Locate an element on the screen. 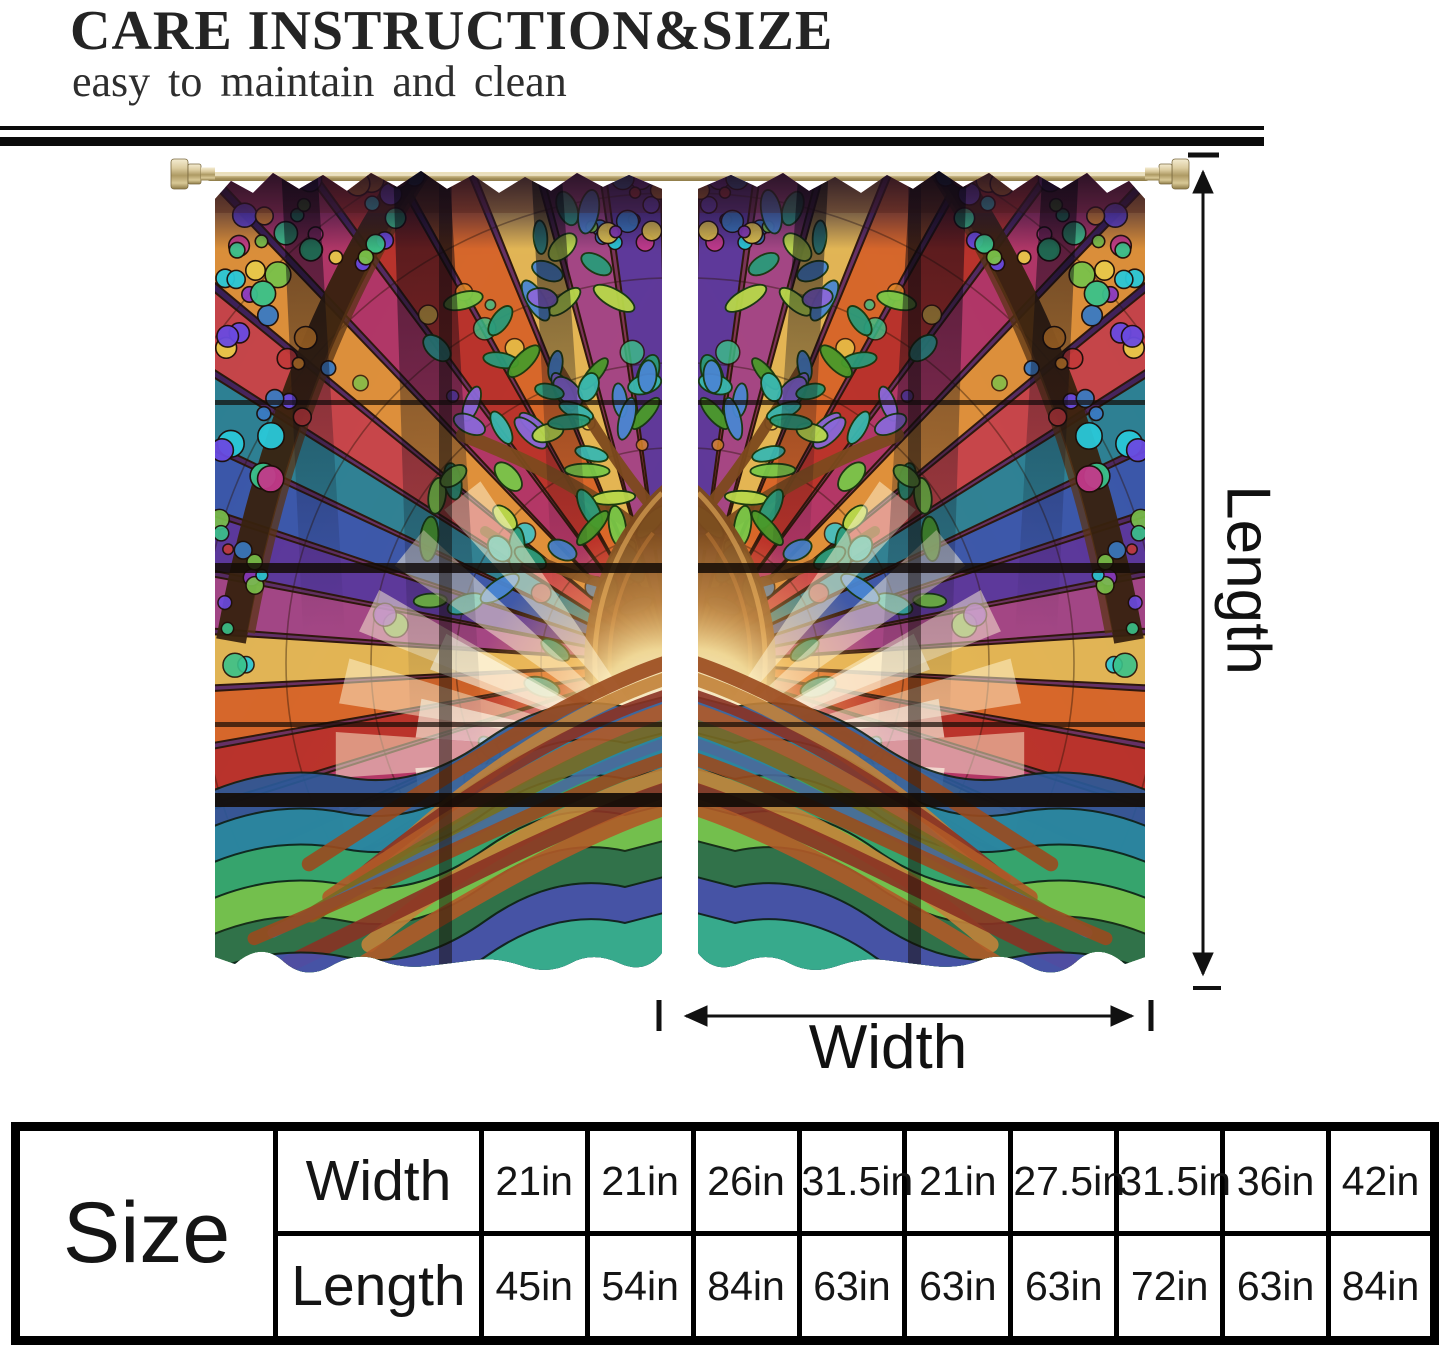 The width and height of the screenshot is (1445, 1350). width-value: 36in is located at coordinates (1276, 1180).